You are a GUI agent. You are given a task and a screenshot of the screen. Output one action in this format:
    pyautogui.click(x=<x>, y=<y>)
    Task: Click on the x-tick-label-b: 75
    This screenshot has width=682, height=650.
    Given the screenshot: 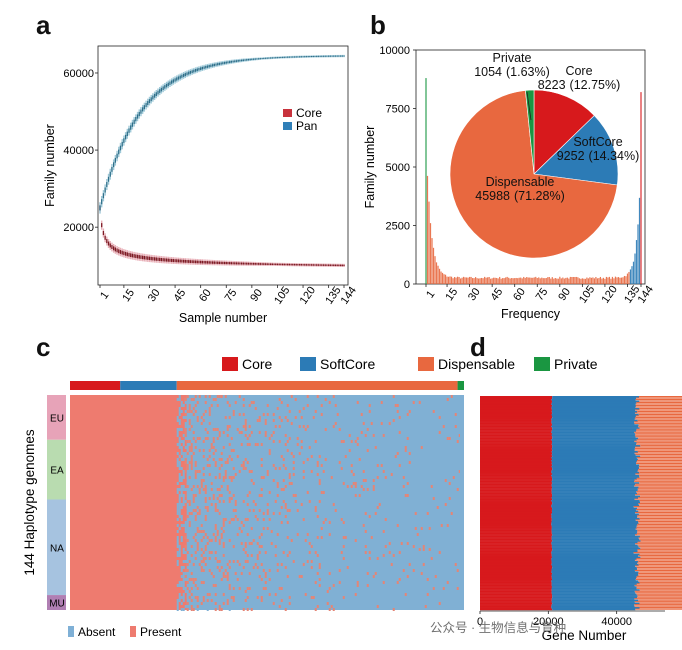 What is the action you would take?
    pyautogui.click(x=542, y=294)
    